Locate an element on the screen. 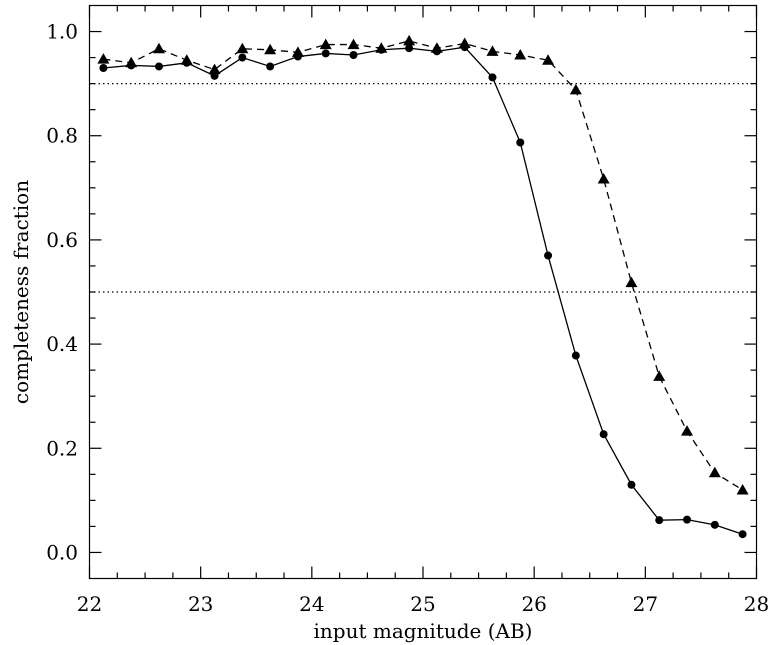  x-tick-labels: 22 23 24 25 26 27 28 is located at coordinates (423, 604).